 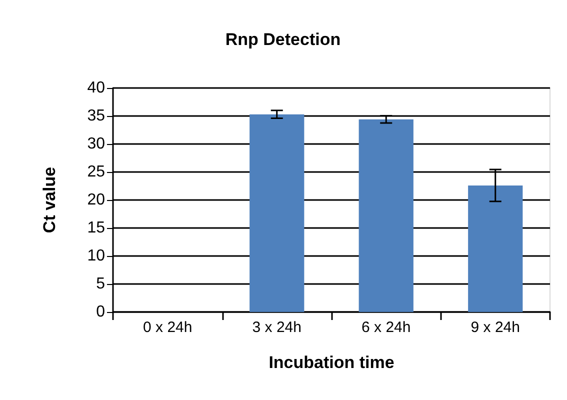 What do you see at coordinates (331, 362) in the screenshot?
I see `x-axis-title: Incubation time` at bounding box center [331, 362].